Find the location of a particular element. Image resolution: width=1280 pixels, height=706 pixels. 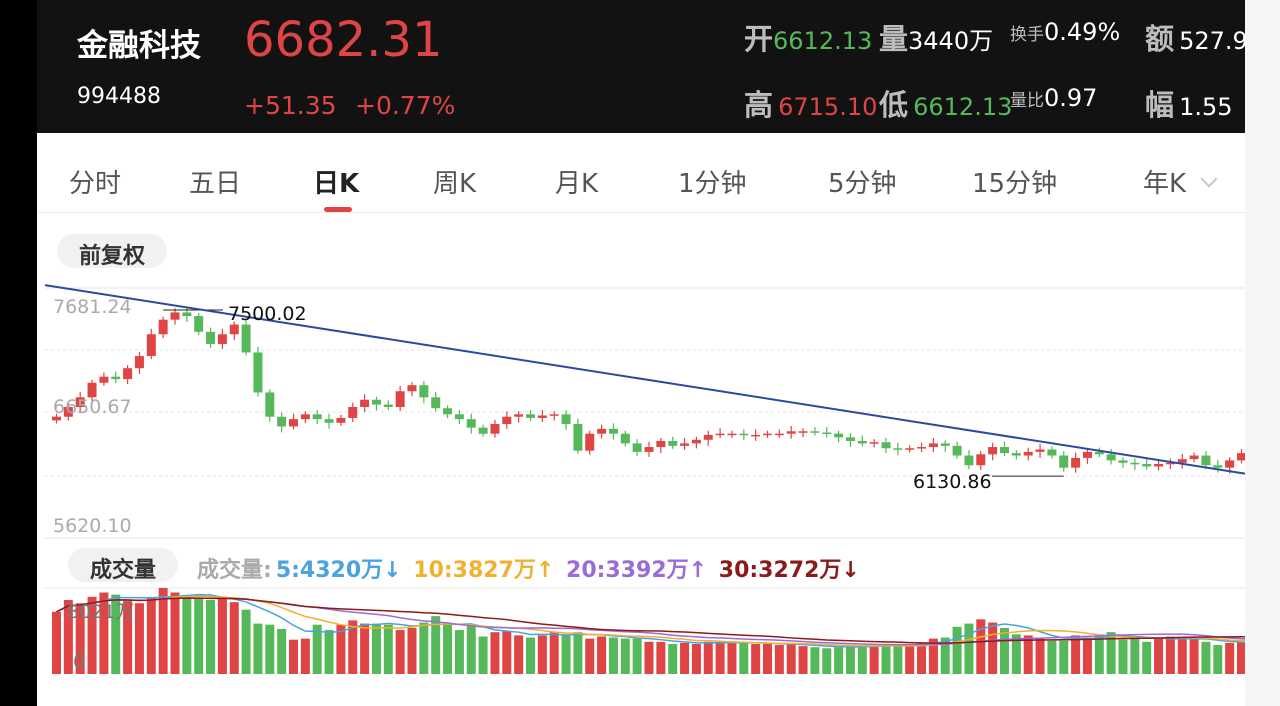

tab-yearly-k: 年K is located at coordinates (1165, 184).